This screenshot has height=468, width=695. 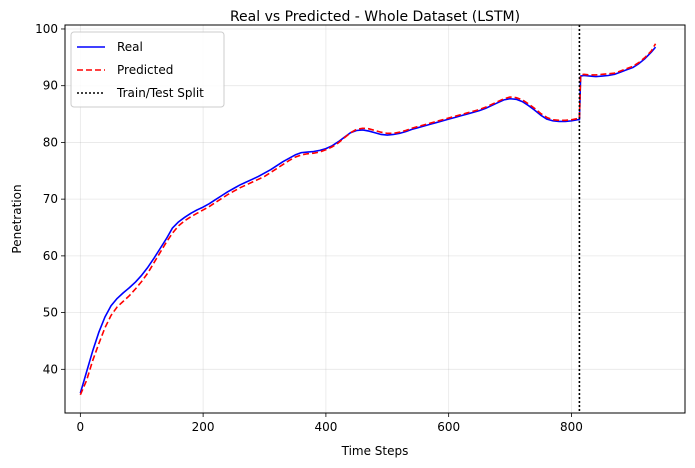 I want to click on legend-label-predicted: Predicted, so click(x=145, y=70).